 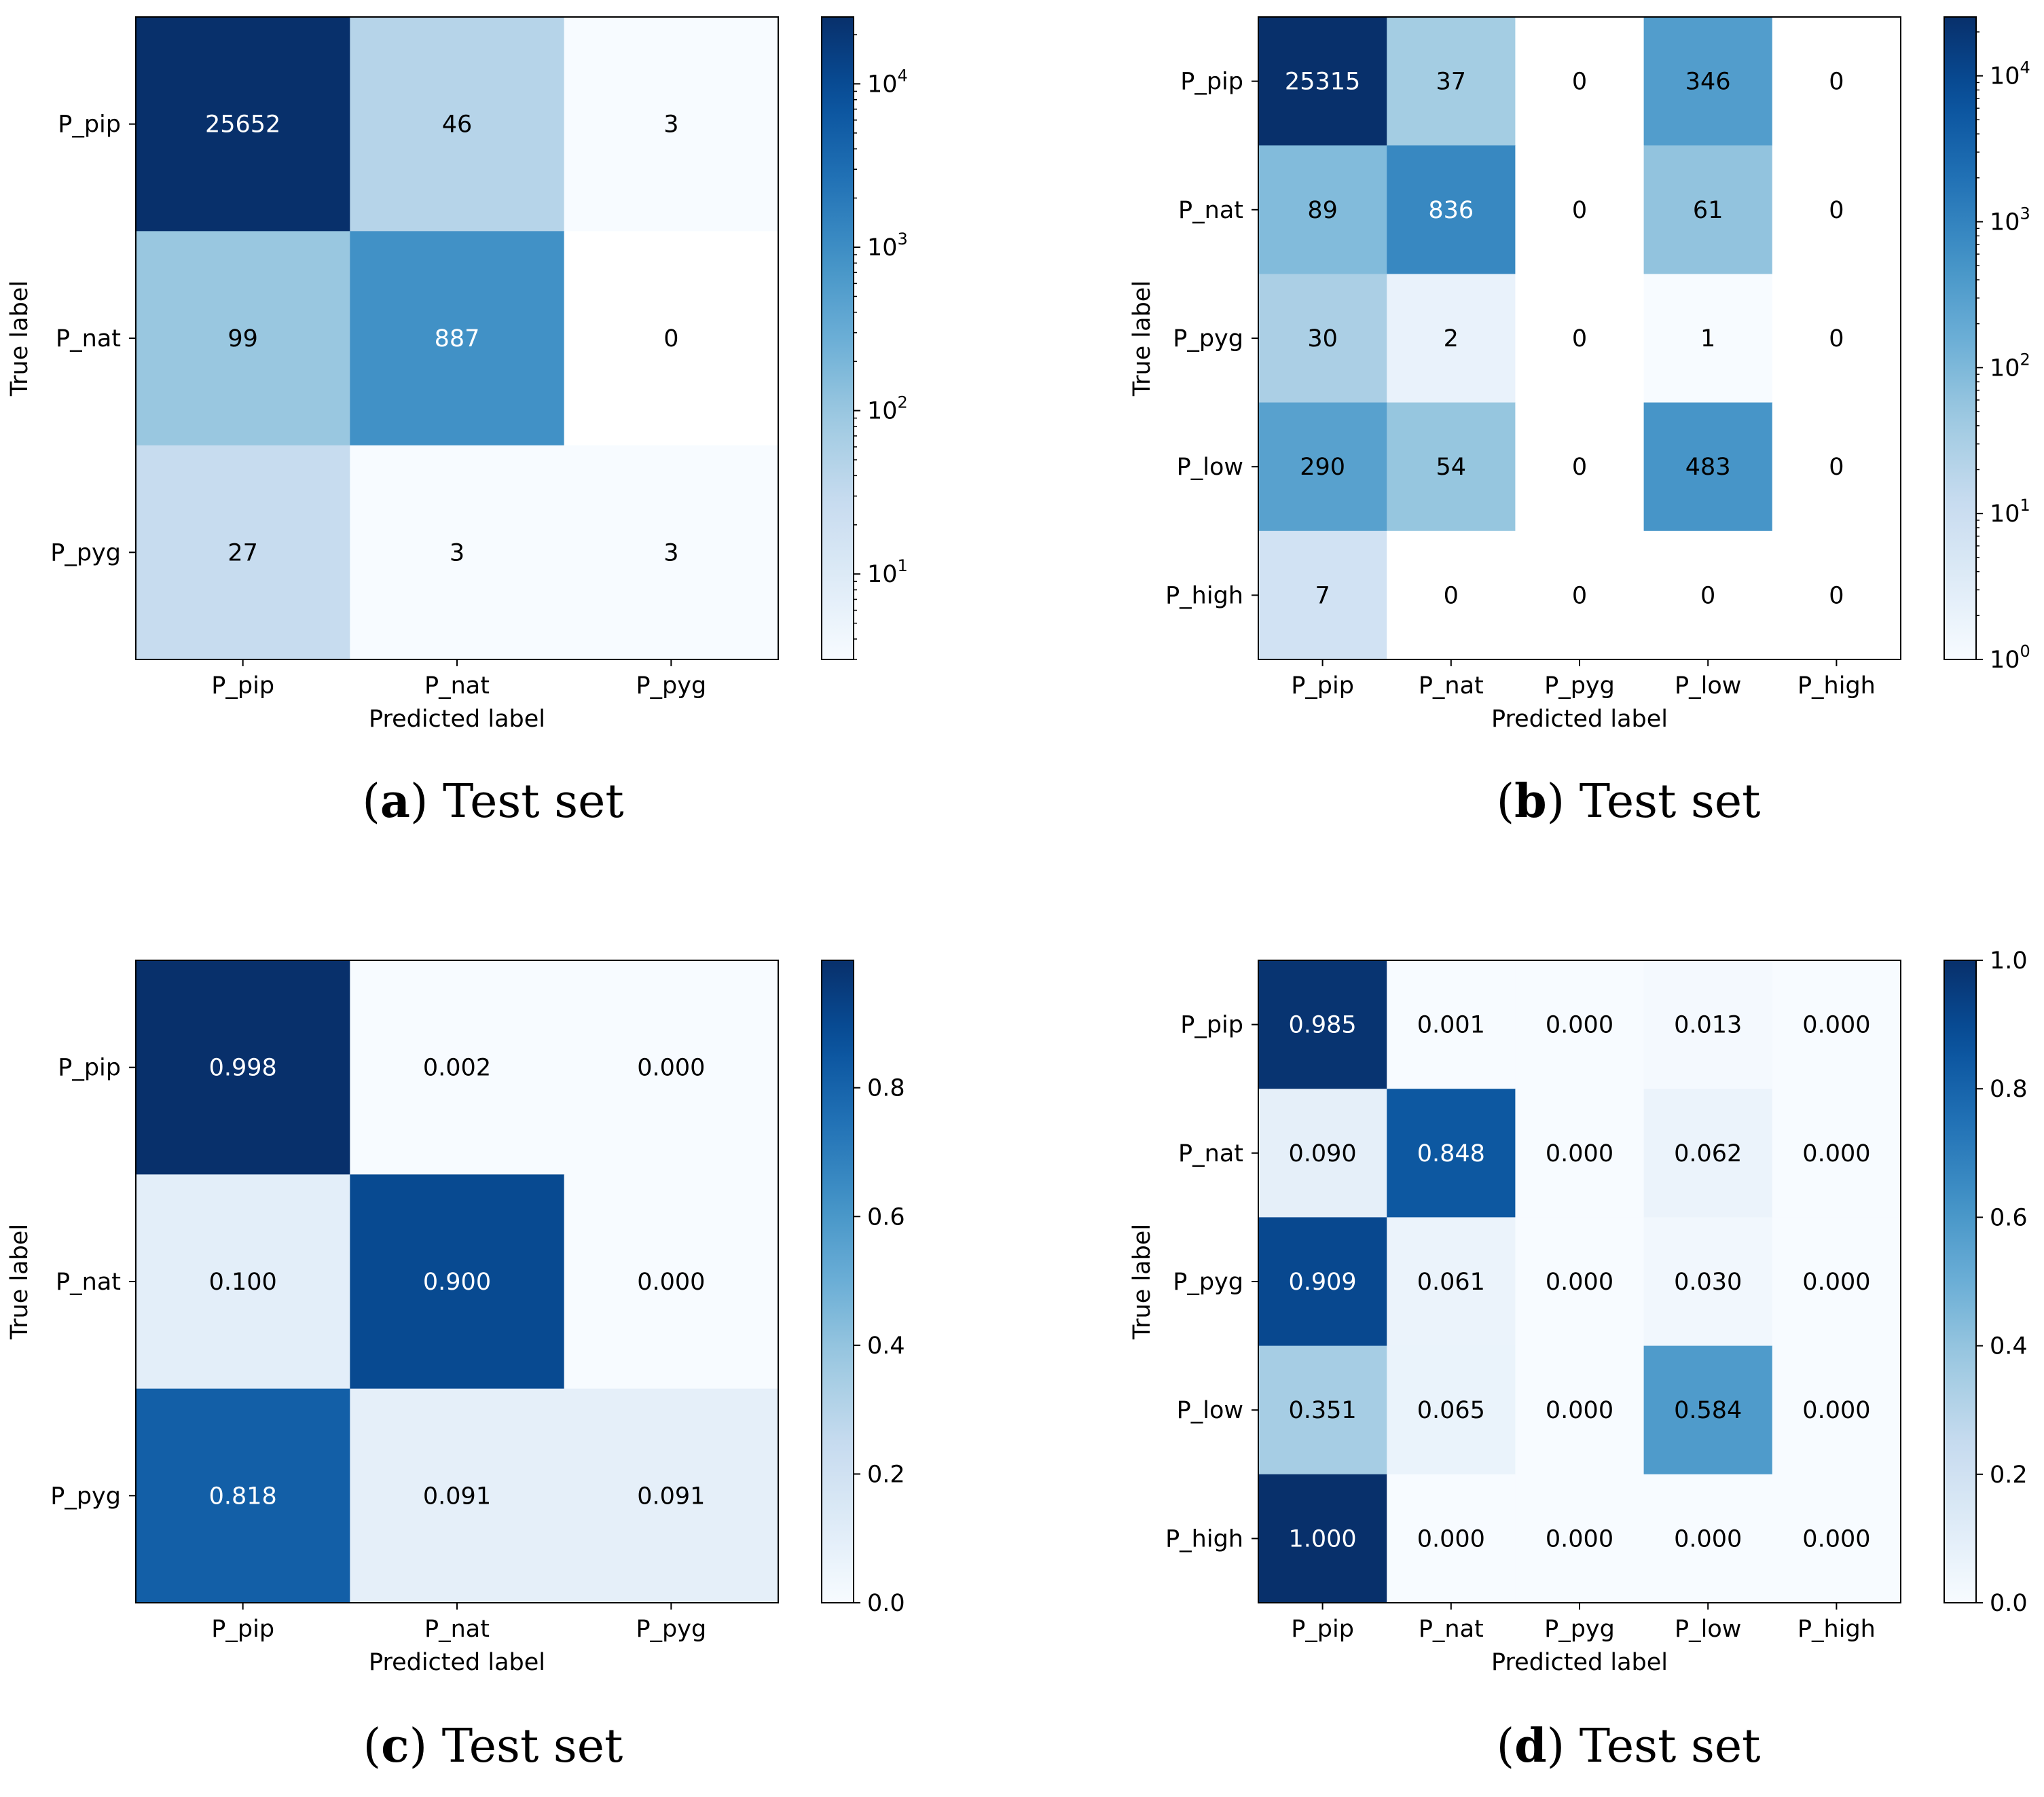 I want to click on cell-value-label: 0.909, so click(x=1322, y=1282).